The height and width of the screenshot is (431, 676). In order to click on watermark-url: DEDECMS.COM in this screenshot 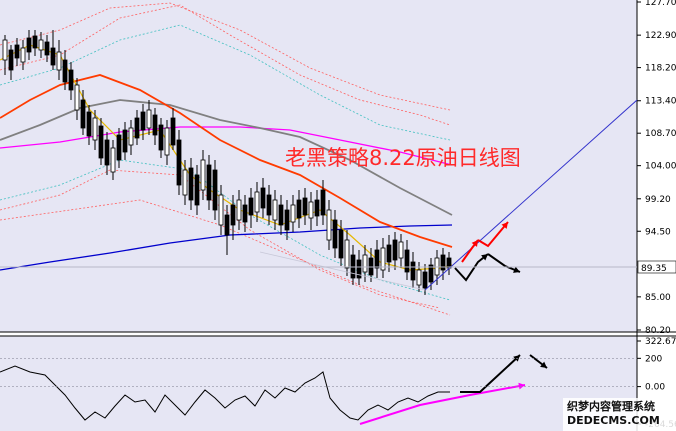, I will do `click(613, 420)`.